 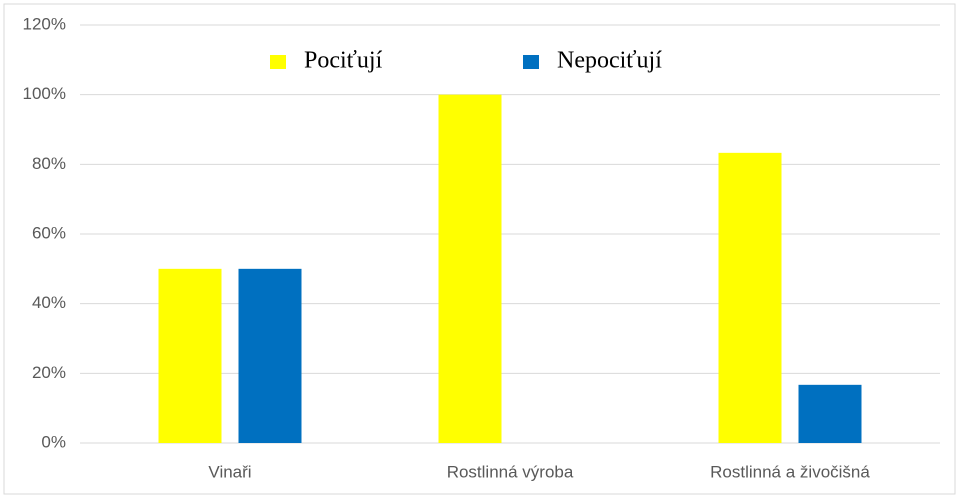 I want to click on y-tick-label: 100%, so click(x=44, y=93).